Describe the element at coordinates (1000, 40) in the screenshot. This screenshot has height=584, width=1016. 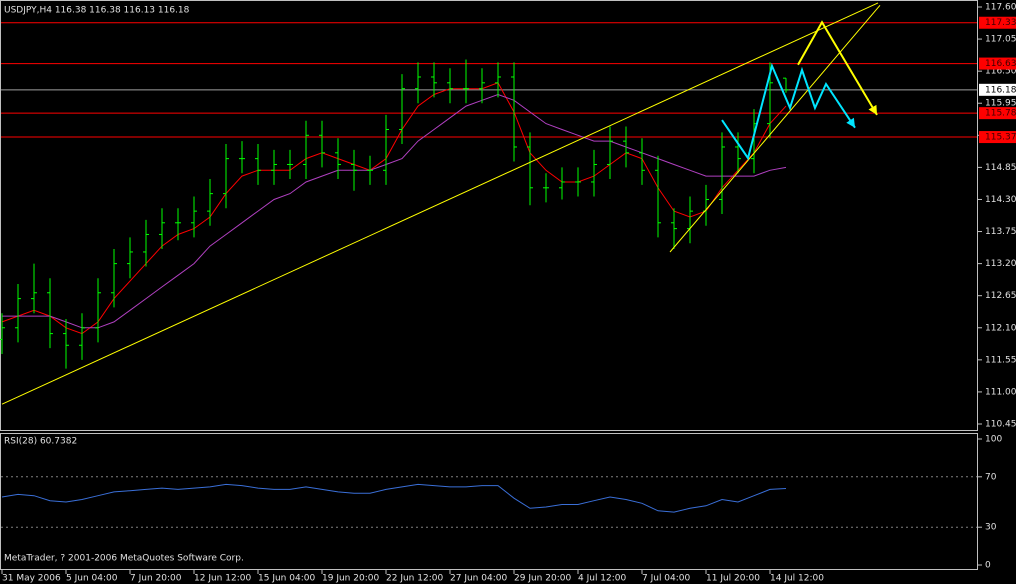
I see `y-tick-label: 117.05` at that location.